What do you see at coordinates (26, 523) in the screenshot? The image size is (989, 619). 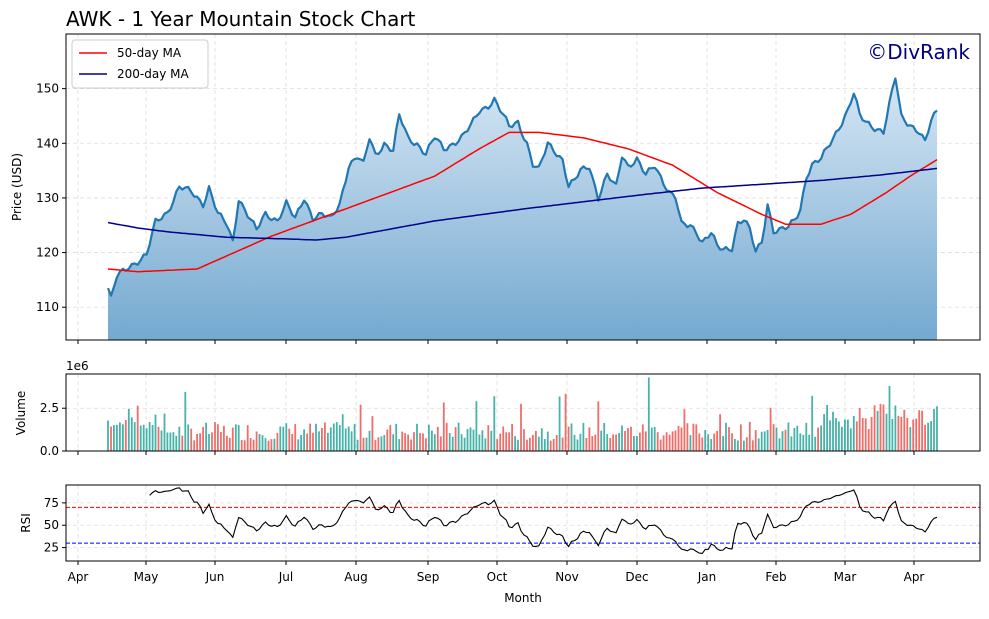 I see `rsi-y-label: RSI` at bounding box center [26, 523].